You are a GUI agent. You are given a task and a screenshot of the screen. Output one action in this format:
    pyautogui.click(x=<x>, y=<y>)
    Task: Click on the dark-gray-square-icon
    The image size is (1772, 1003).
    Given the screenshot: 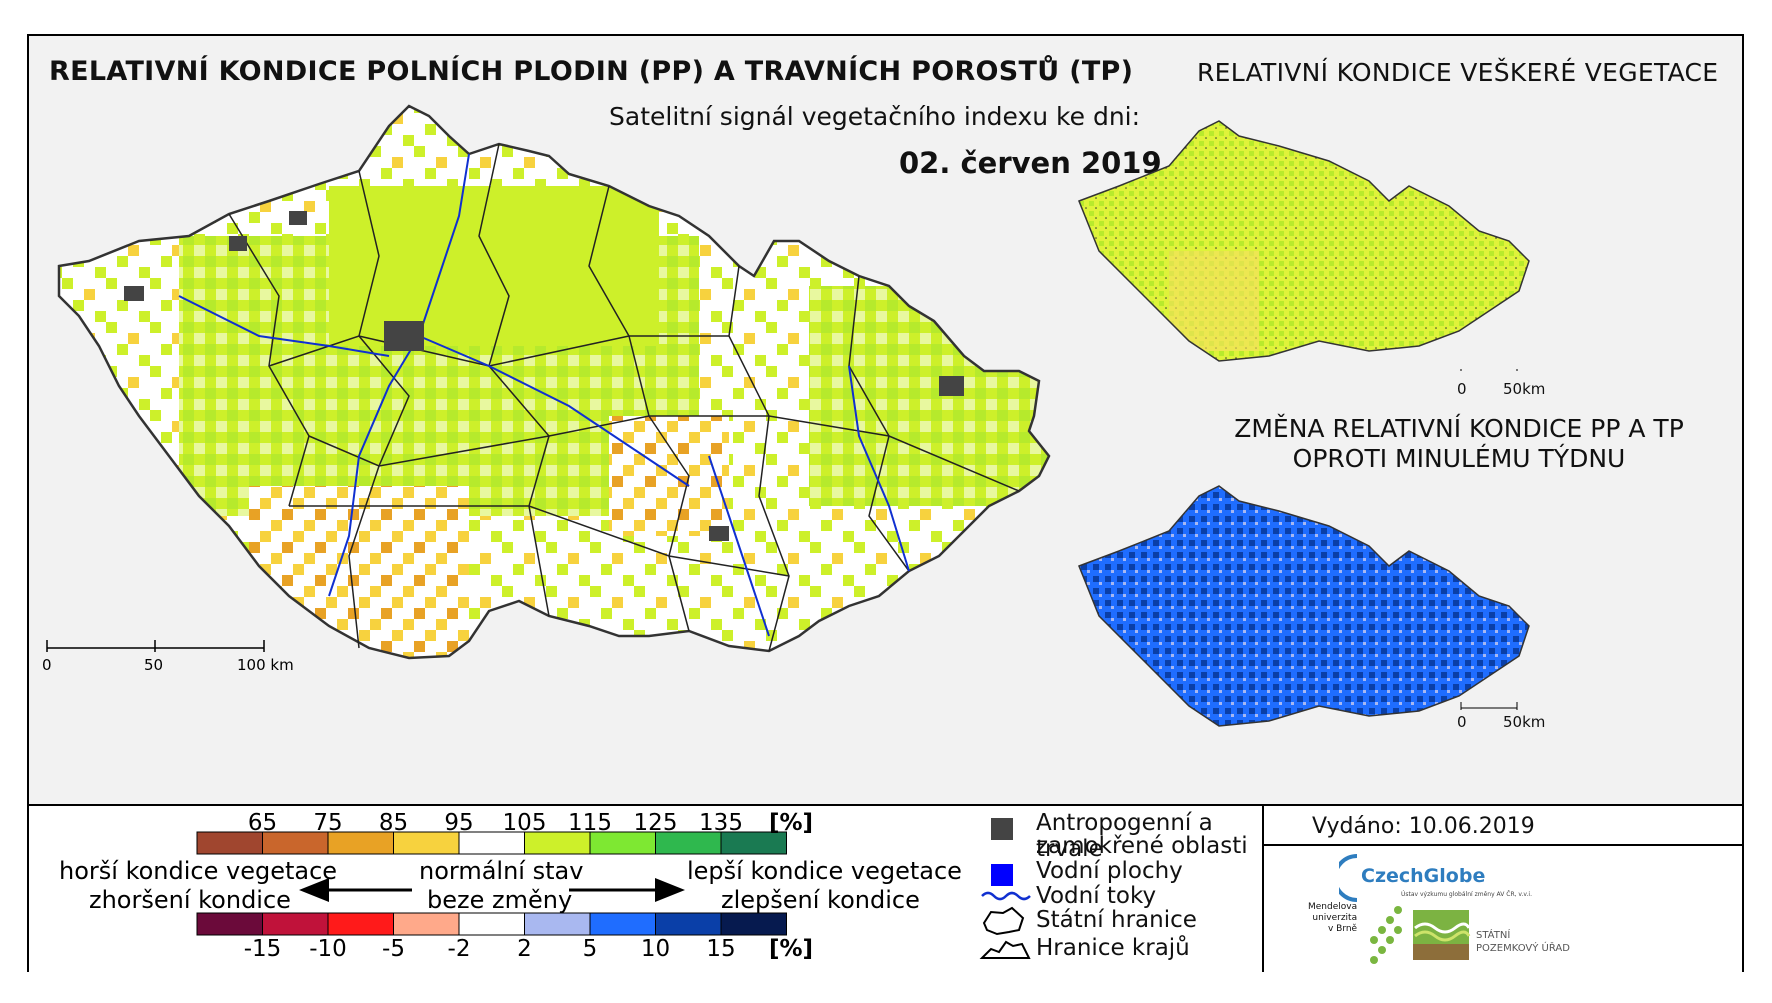 What is the action you would take?
    pyautogui.click(x=1002, y=829)
    